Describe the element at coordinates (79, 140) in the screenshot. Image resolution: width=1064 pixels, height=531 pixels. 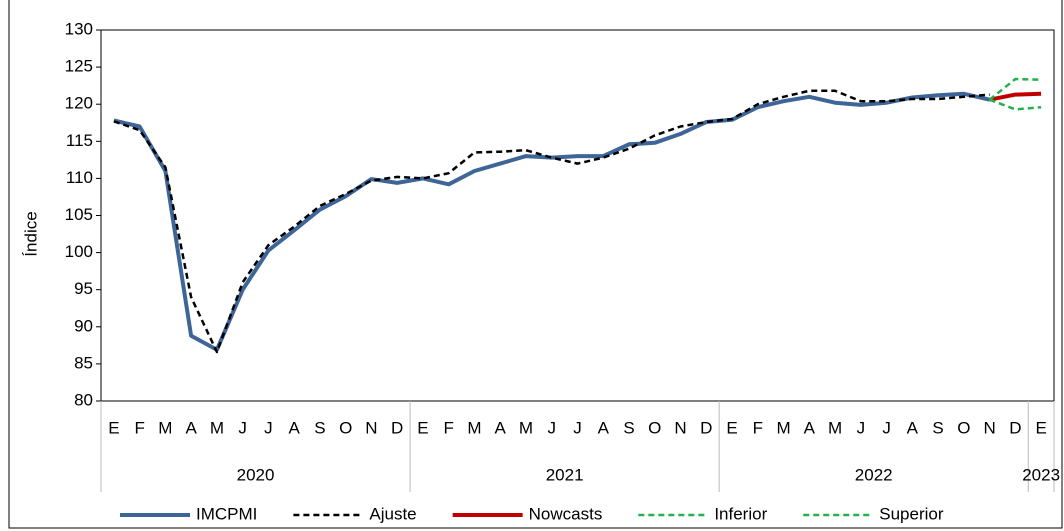
I see `y-tick-label: 115` at that location.